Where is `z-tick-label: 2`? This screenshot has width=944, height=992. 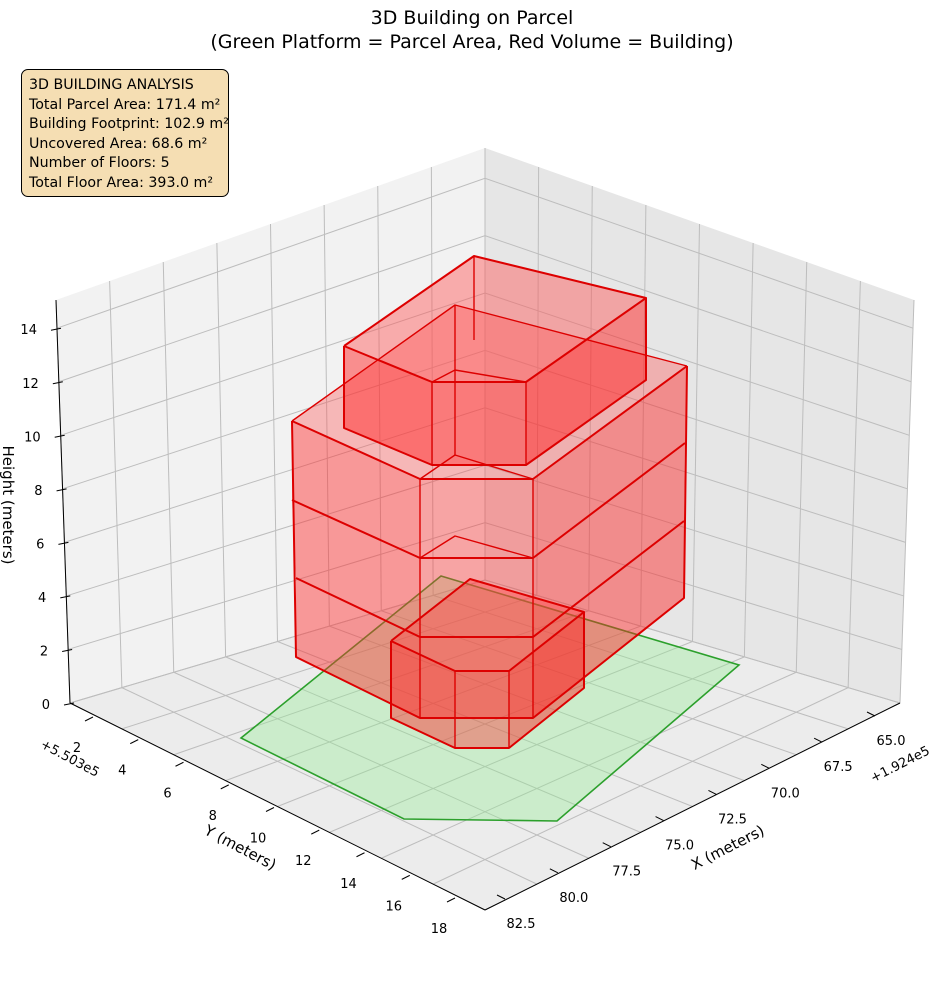
z-tick-label: 2 is located at coordinates (44, 651).